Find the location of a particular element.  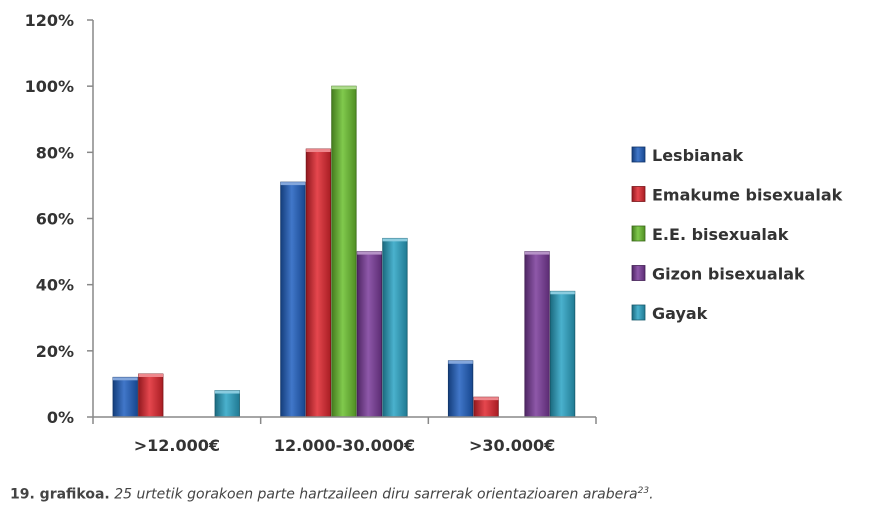

legend-label: Gayak is located at coordinates (680, 313).